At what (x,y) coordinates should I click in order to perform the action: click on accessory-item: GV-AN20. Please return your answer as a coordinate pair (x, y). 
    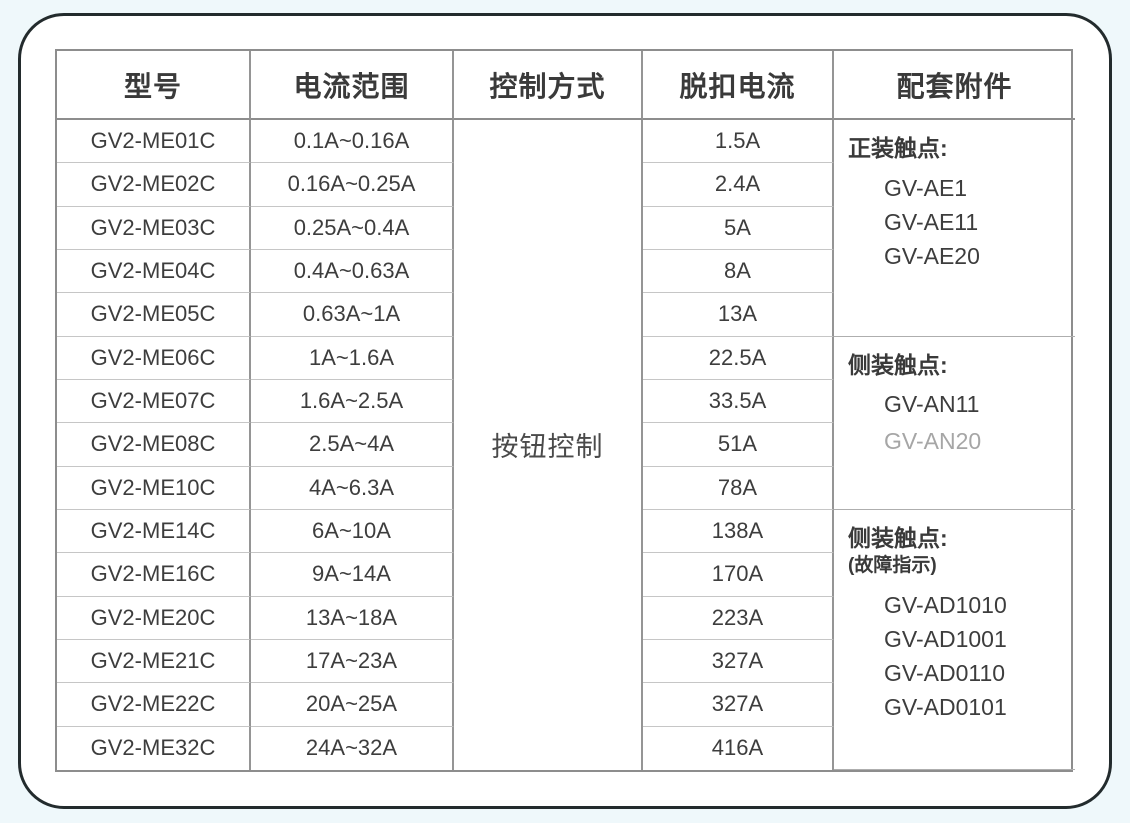
    Looking at the image, I should click on (933, 440).